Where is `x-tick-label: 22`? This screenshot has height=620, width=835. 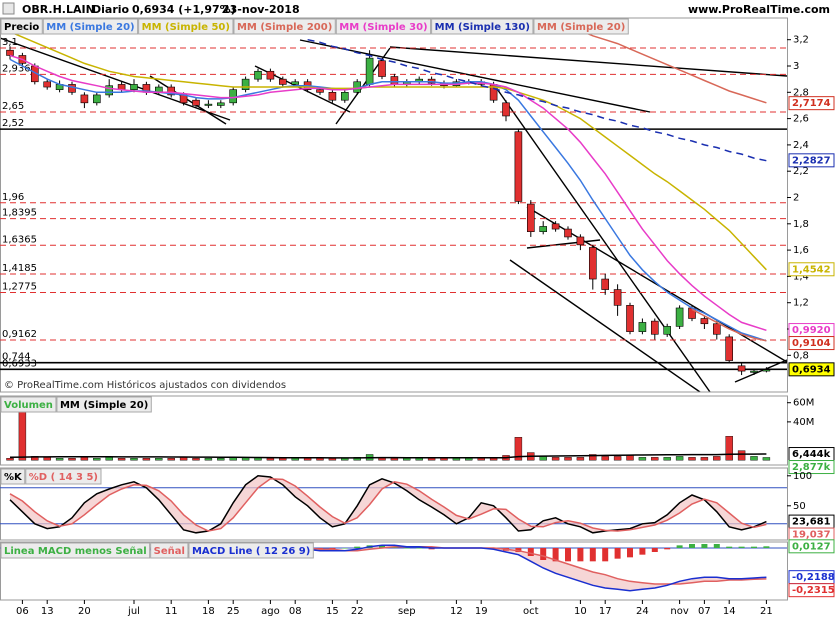 x-tick-label: 22 is located at coordinates (357, 611).